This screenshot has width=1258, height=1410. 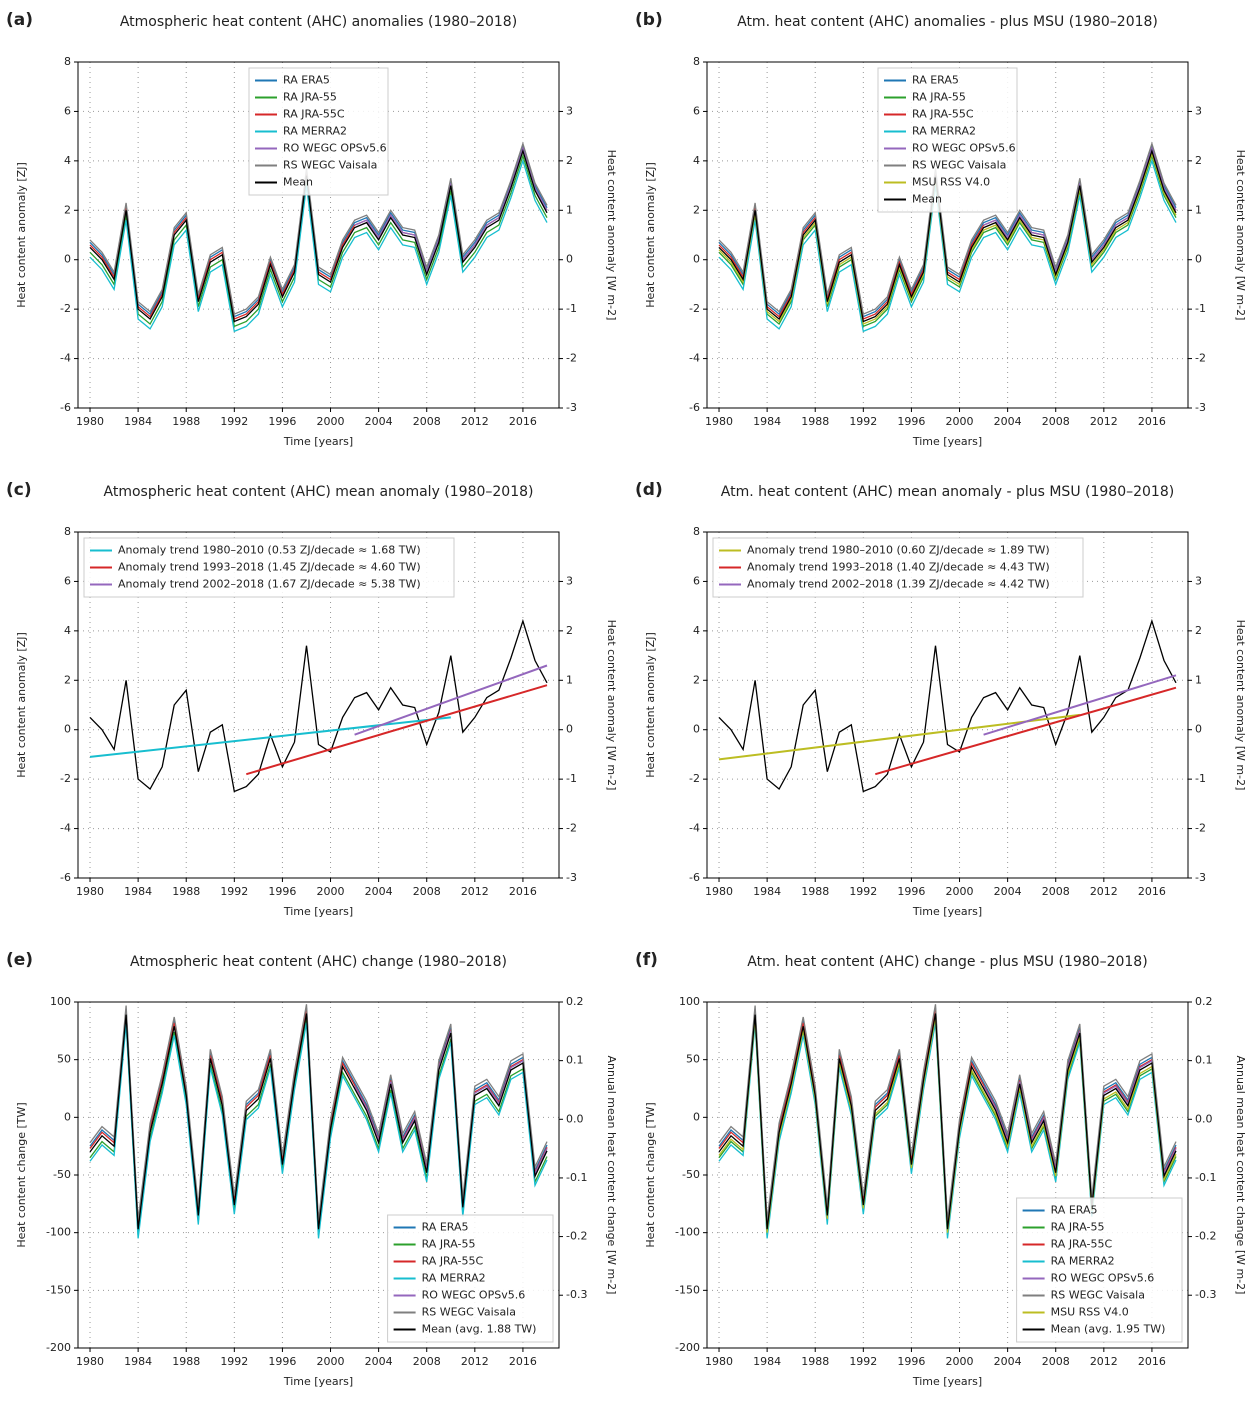 What do you see at coordinates (1056, 891) in the screenshot?
I see `x-tick-label: 2008` at bounding box center [1056, 891].